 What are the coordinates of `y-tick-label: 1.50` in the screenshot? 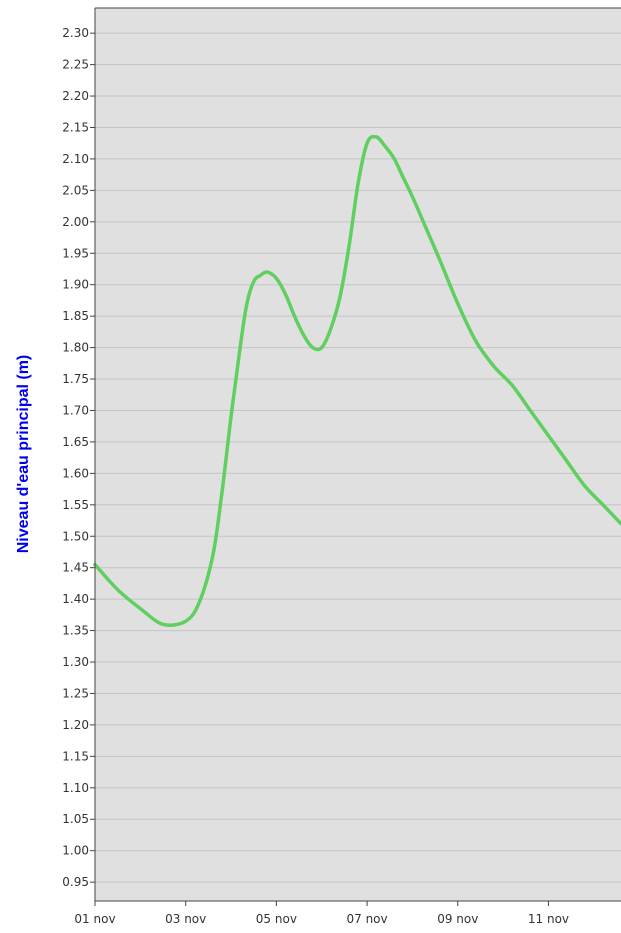 It's located at (75, 536).